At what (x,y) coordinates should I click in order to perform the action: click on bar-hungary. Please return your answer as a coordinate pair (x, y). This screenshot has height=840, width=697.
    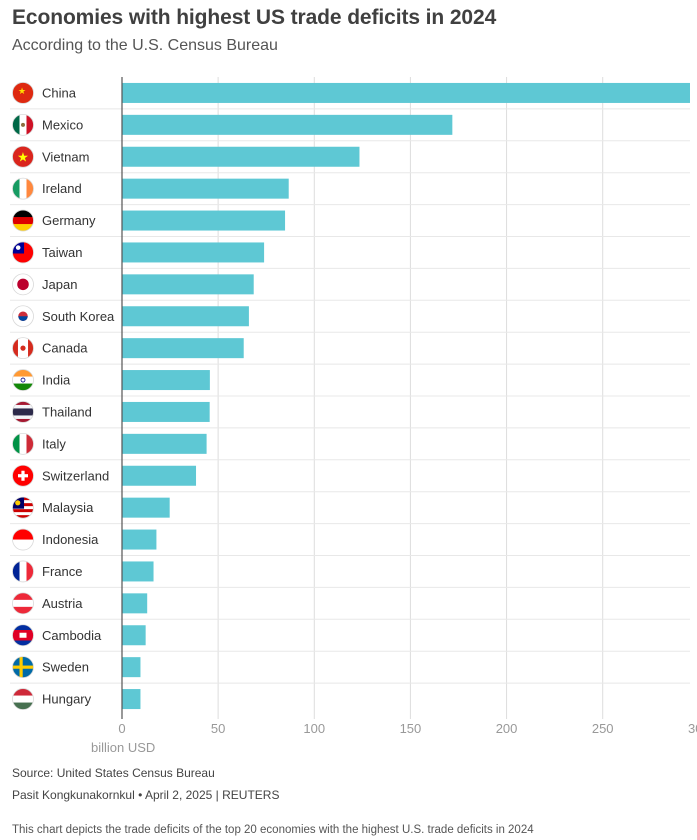
    Looking at the image, I should click on (131, 699).